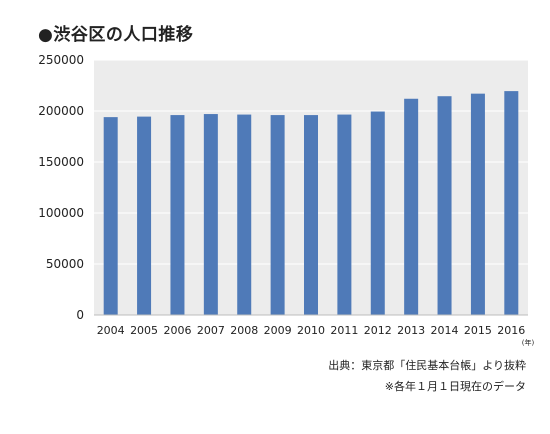 The image size is (550, 434). I want to click on x-tick-label: 2008, so click(244, 330).